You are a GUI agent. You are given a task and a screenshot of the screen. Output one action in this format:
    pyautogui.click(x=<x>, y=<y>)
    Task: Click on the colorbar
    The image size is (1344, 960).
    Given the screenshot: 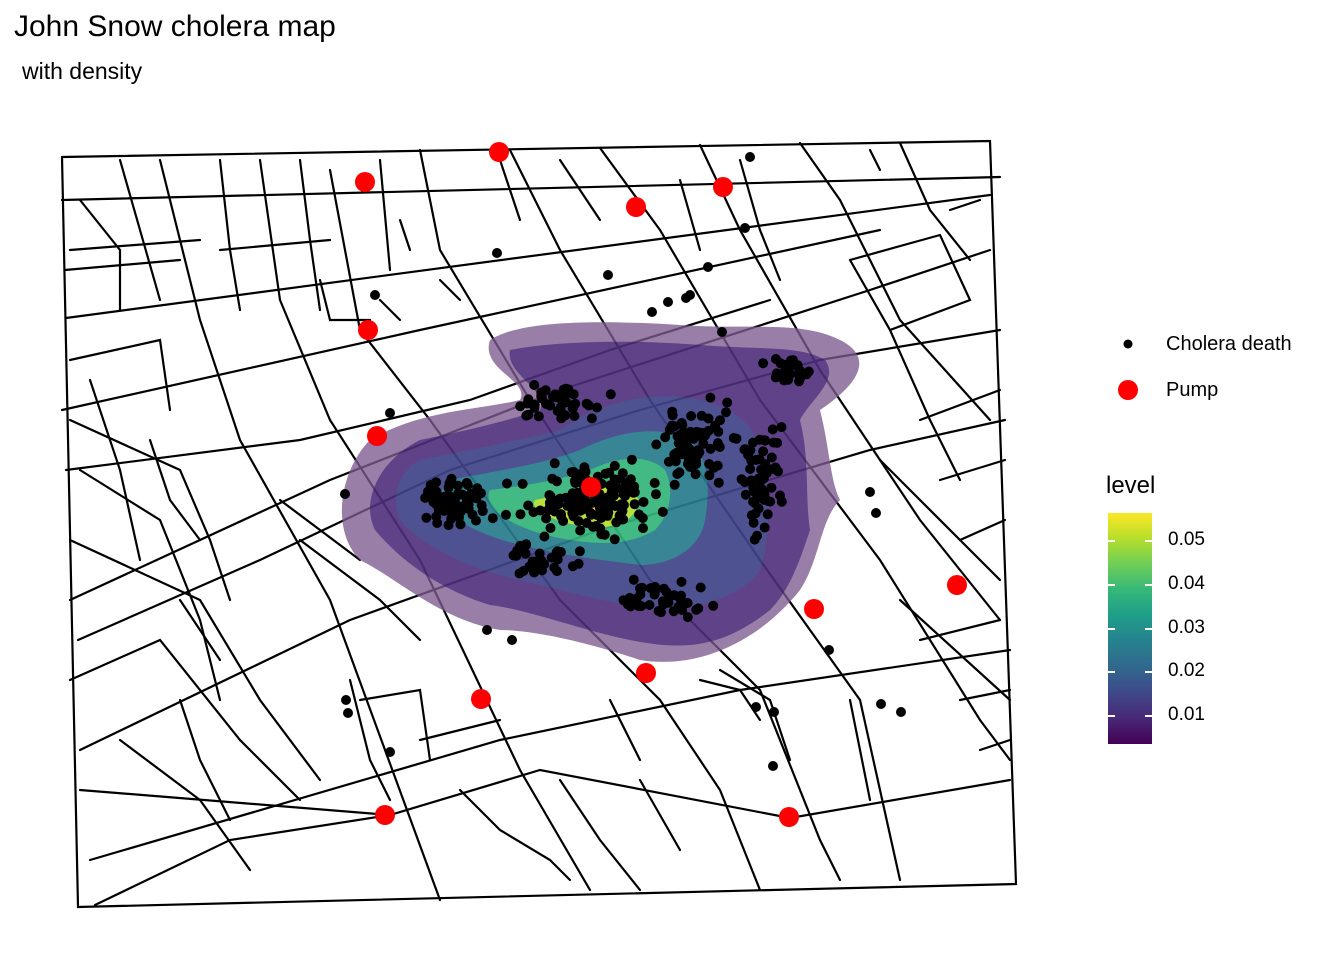 What is the action you would take?
    pyautogui.click(x=1130, y=628)
    